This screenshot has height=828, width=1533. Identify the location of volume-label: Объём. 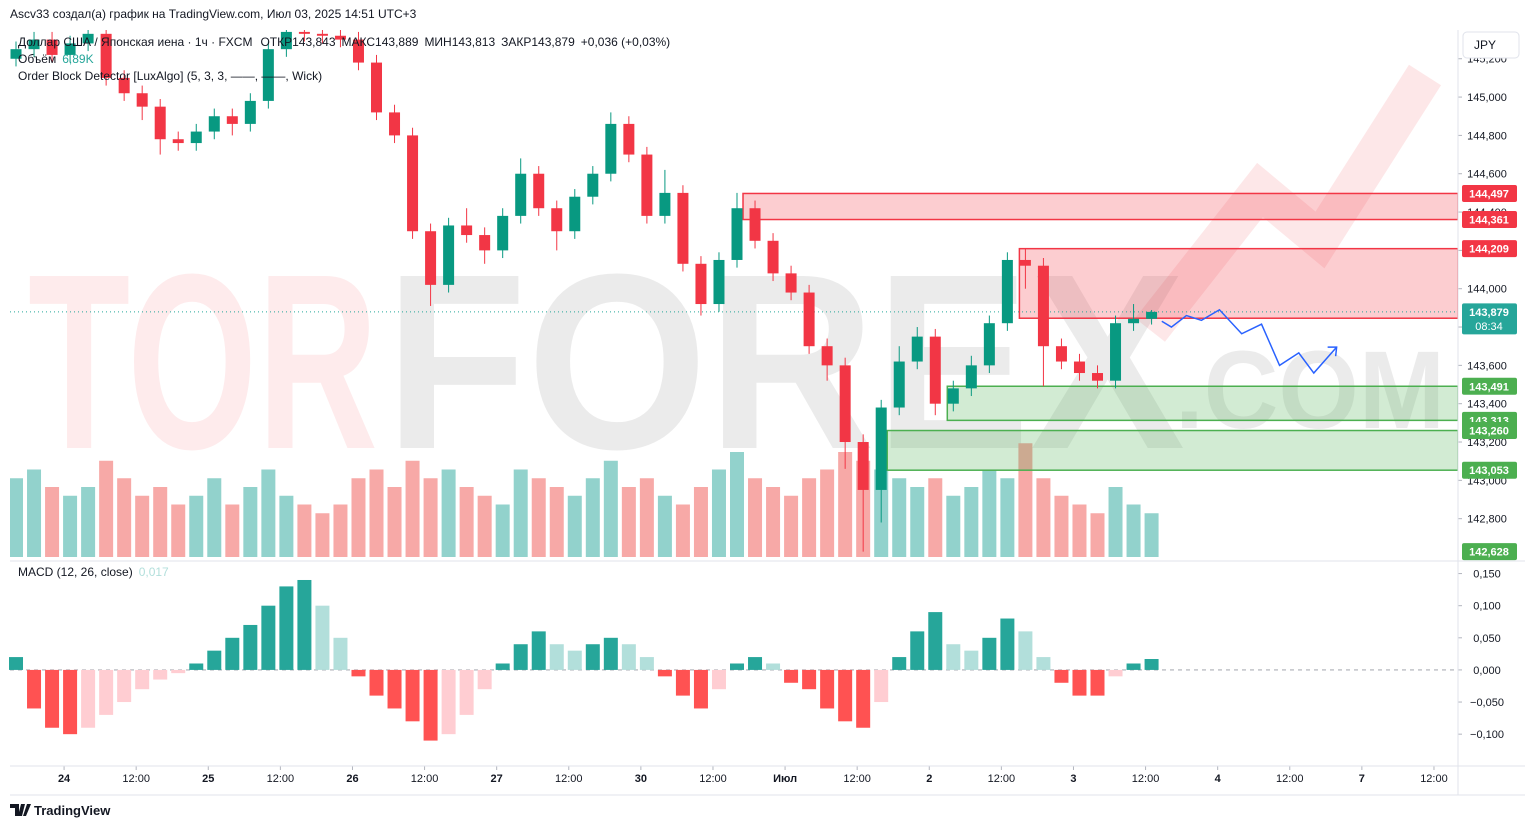
(37, 59).